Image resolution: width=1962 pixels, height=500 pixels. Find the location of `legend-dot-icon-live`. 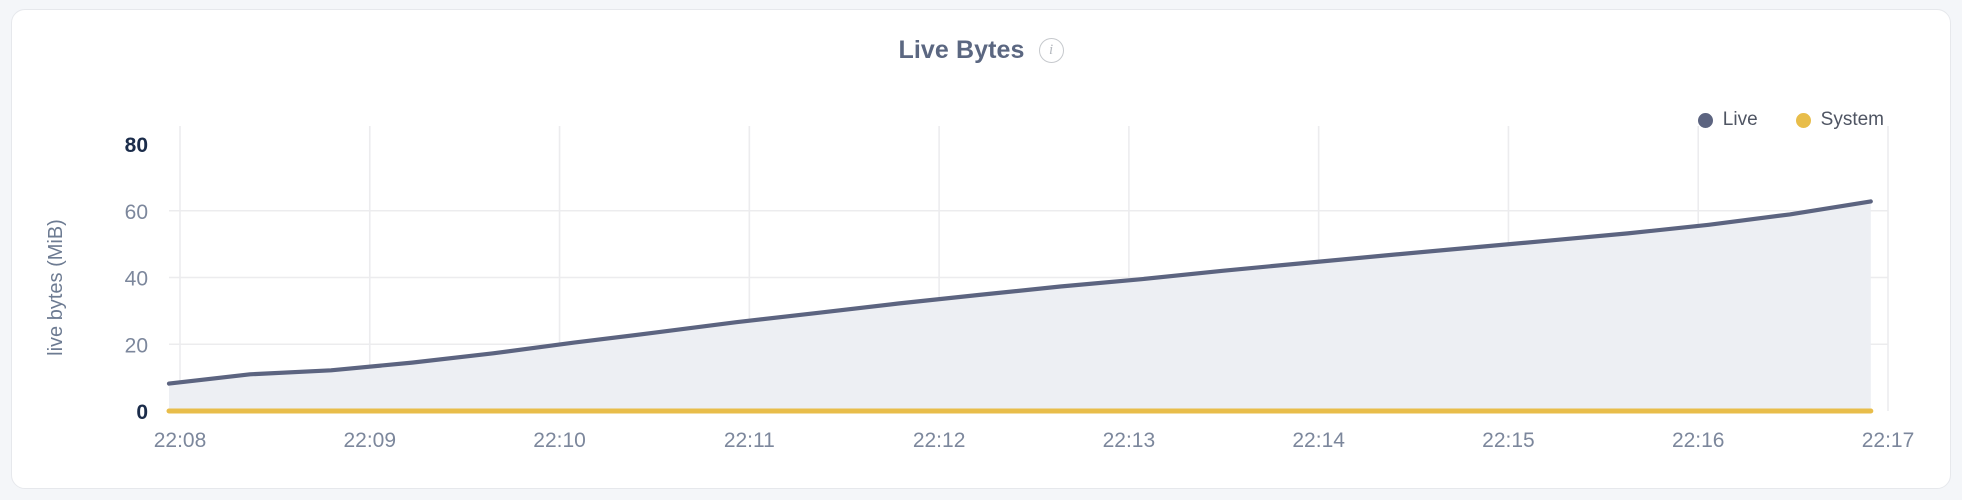

legend-dot-icon-live is located at coordinates (1705, 120).